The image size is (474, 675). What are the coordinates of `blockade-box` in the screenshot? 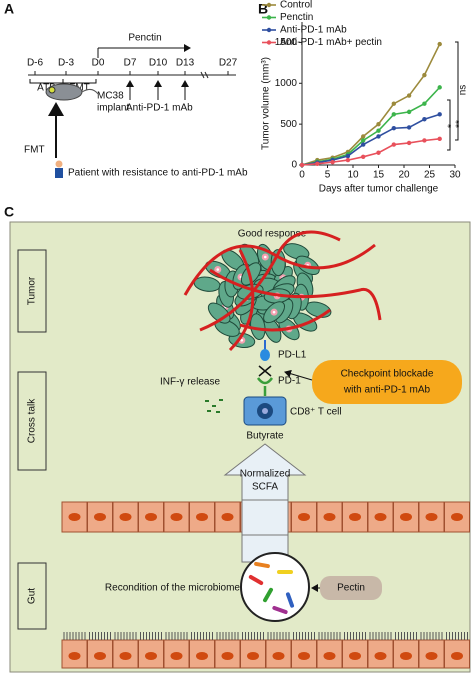 It's located at (387, 382).